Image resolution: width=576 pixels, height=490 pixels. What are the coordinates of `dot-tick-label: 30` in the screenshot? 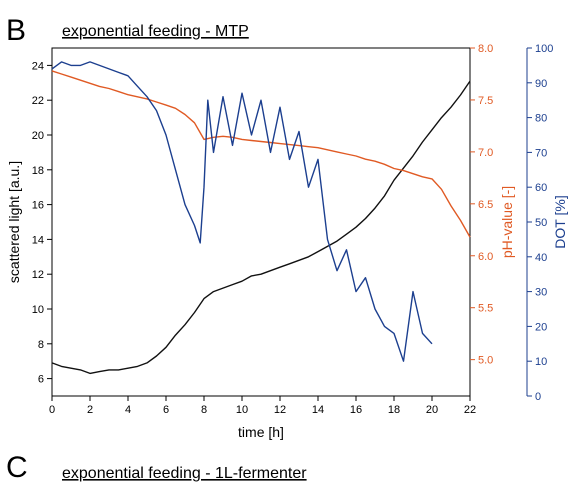 It's located at (541, 293).